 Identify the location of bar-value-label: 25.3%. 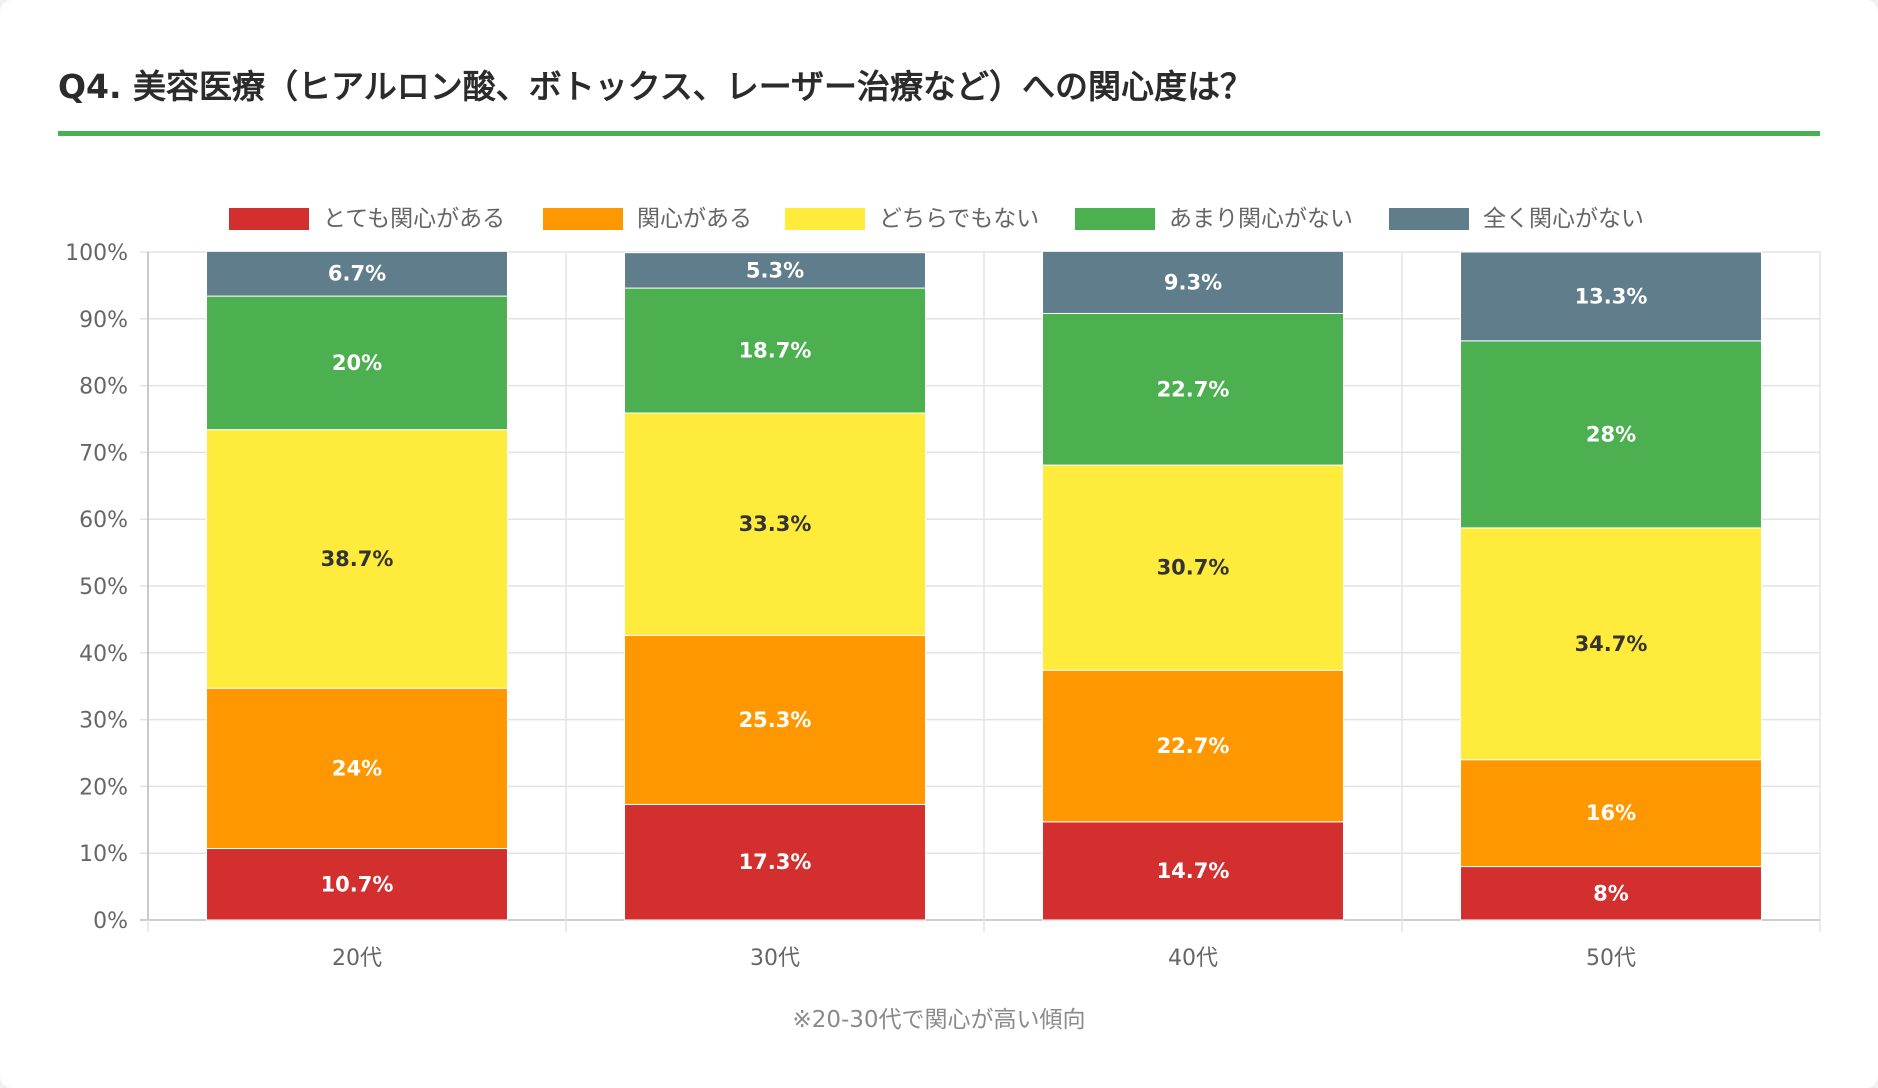
(775, 720).